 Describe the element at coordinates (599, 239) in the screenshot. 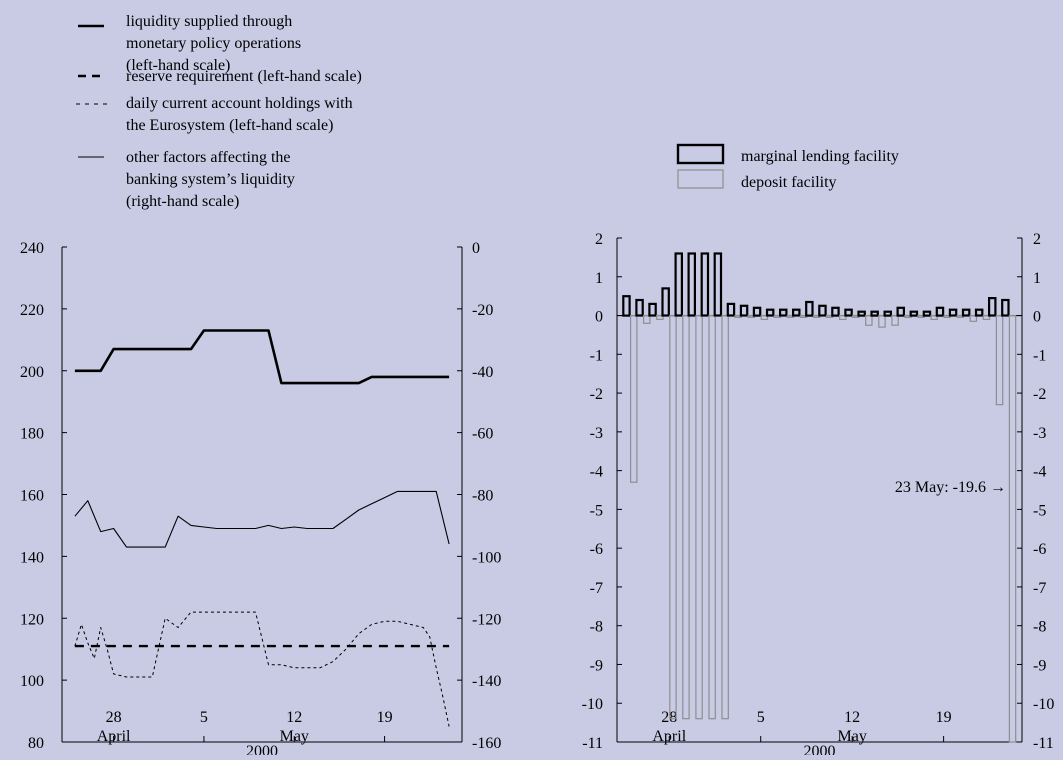

I see `bar-left-y-tick-label: 2` at that location.